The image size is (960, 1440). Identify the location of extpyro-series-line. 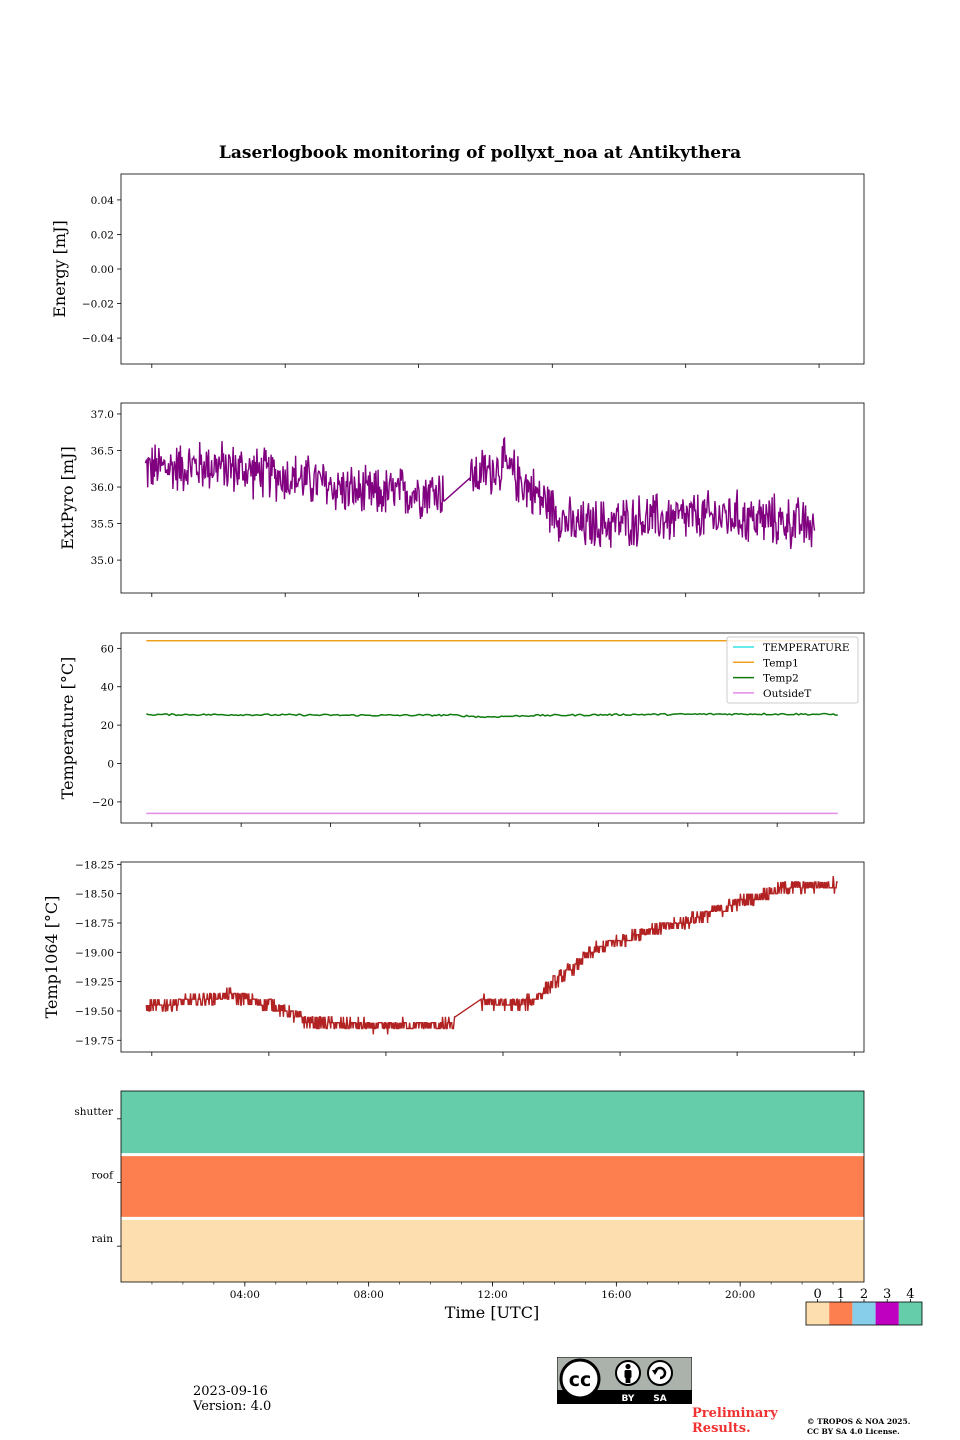
(480, 492).